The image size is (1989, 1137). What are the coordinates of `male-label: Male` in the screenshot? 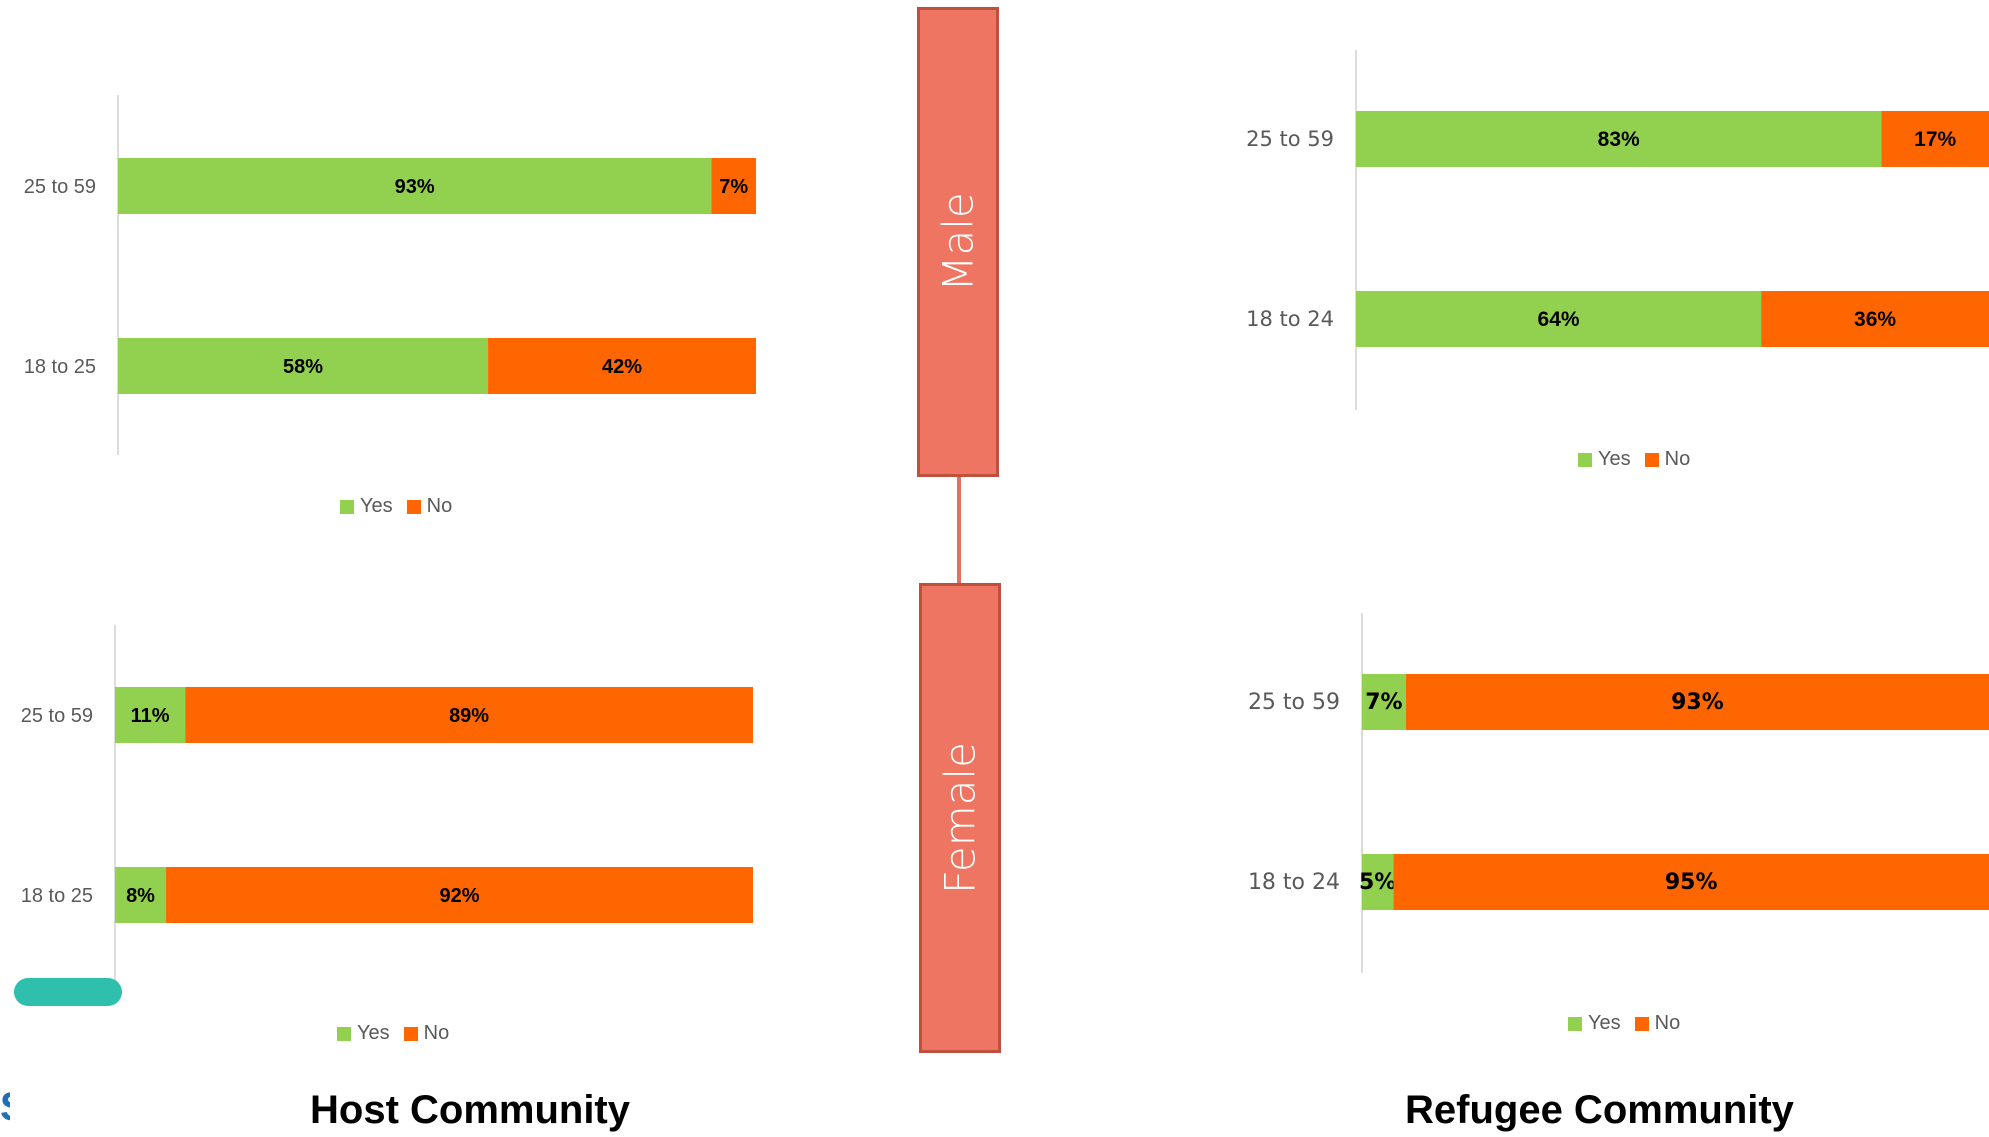 It's located at (958, 242).